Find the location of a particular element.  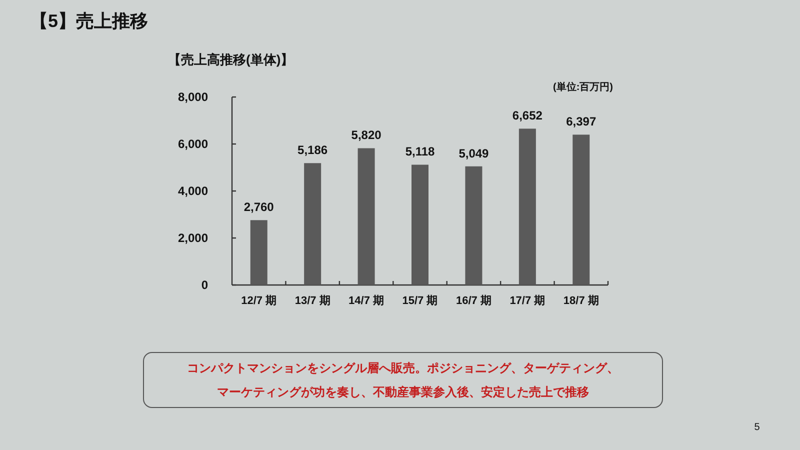

data-label: 5,186 is located at coordinates (313, 150).